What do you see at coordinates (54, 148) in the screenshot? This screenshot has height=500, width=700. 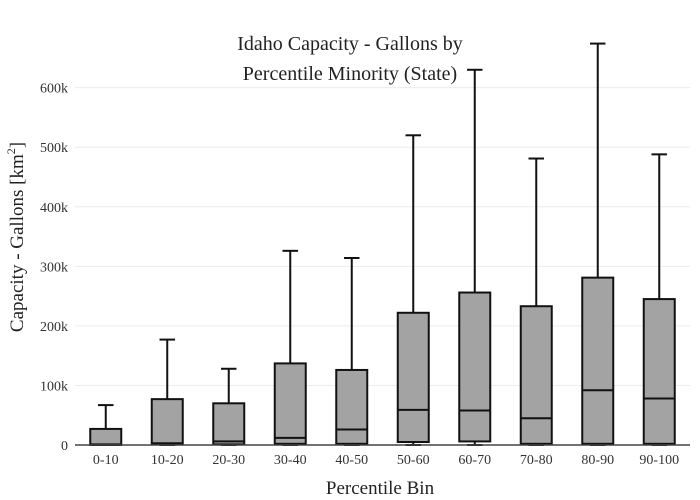 I see `y-tick-label: 500k` at bounding box center [54, 148].